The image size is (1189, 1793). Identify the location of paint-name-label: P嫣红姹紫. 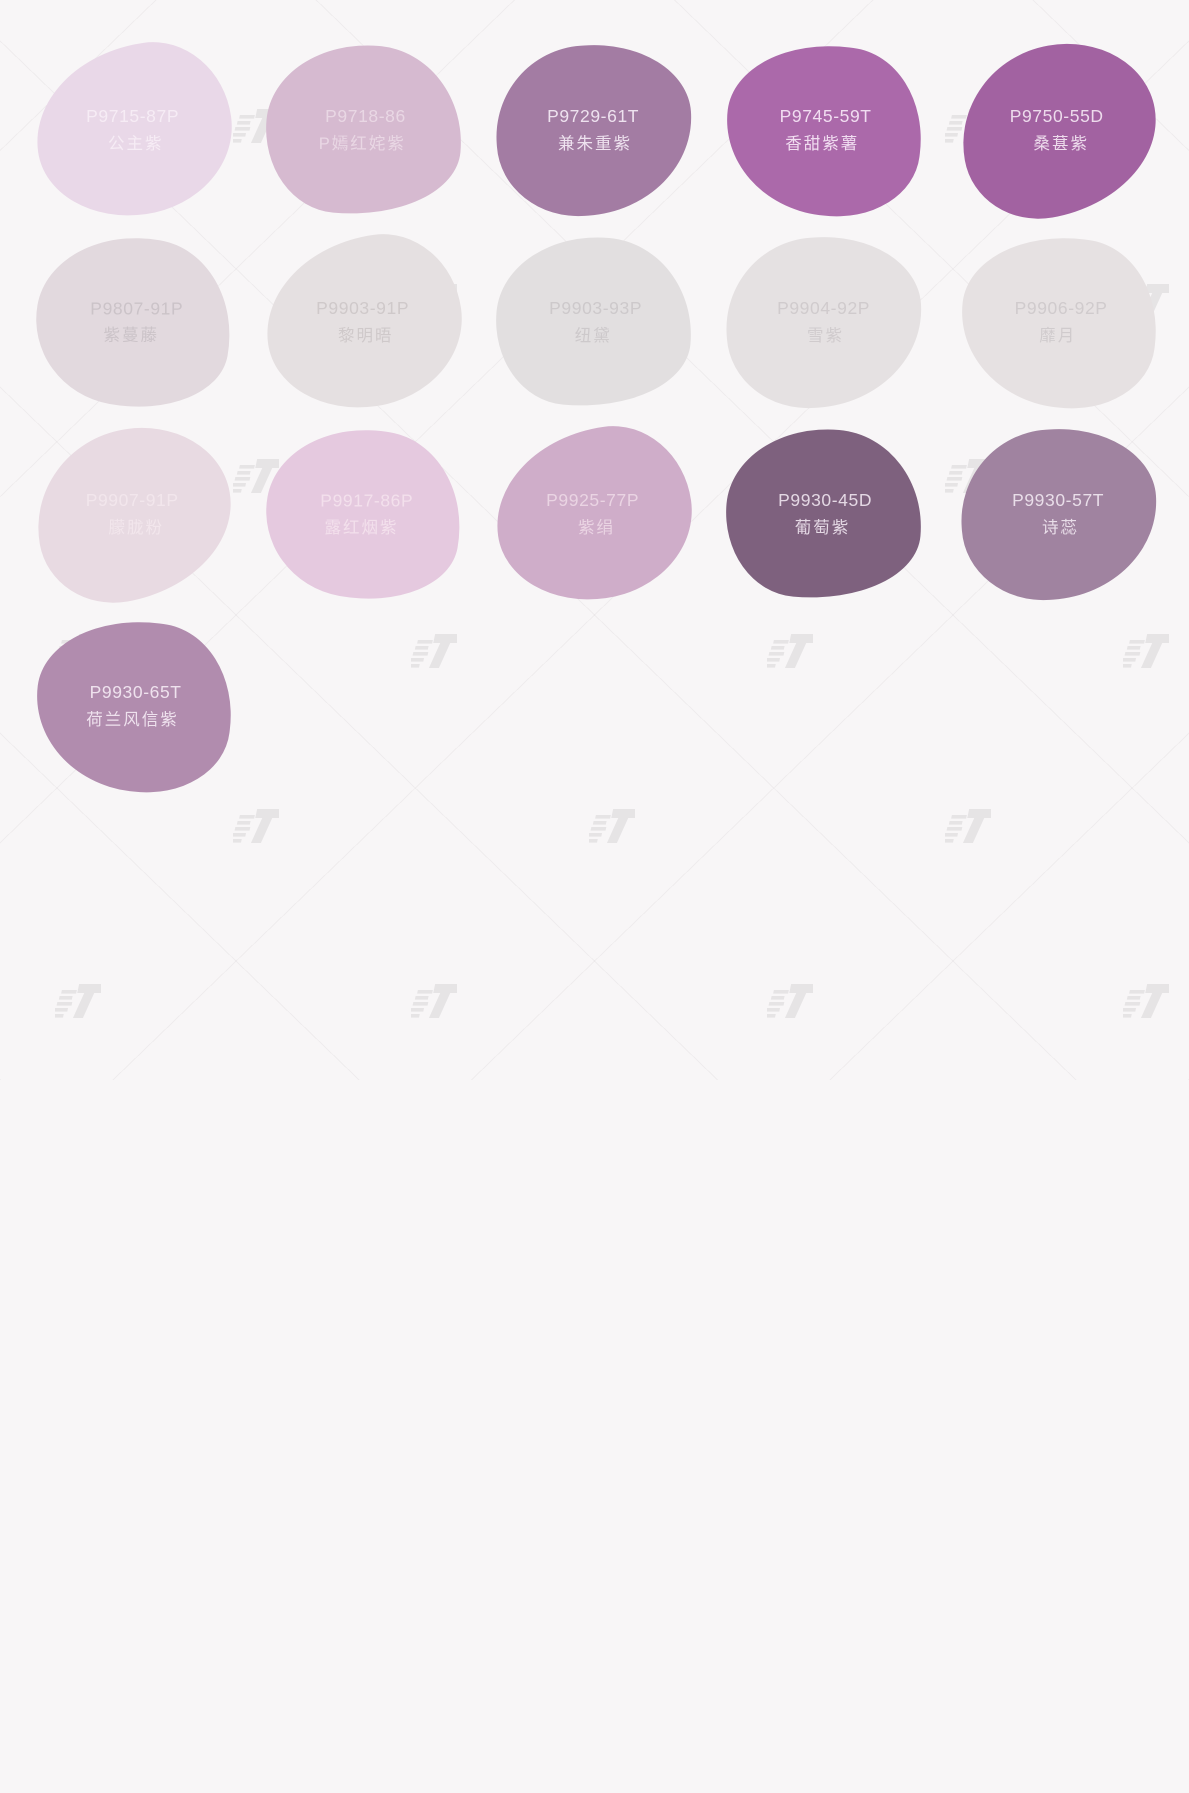
(363, 143).